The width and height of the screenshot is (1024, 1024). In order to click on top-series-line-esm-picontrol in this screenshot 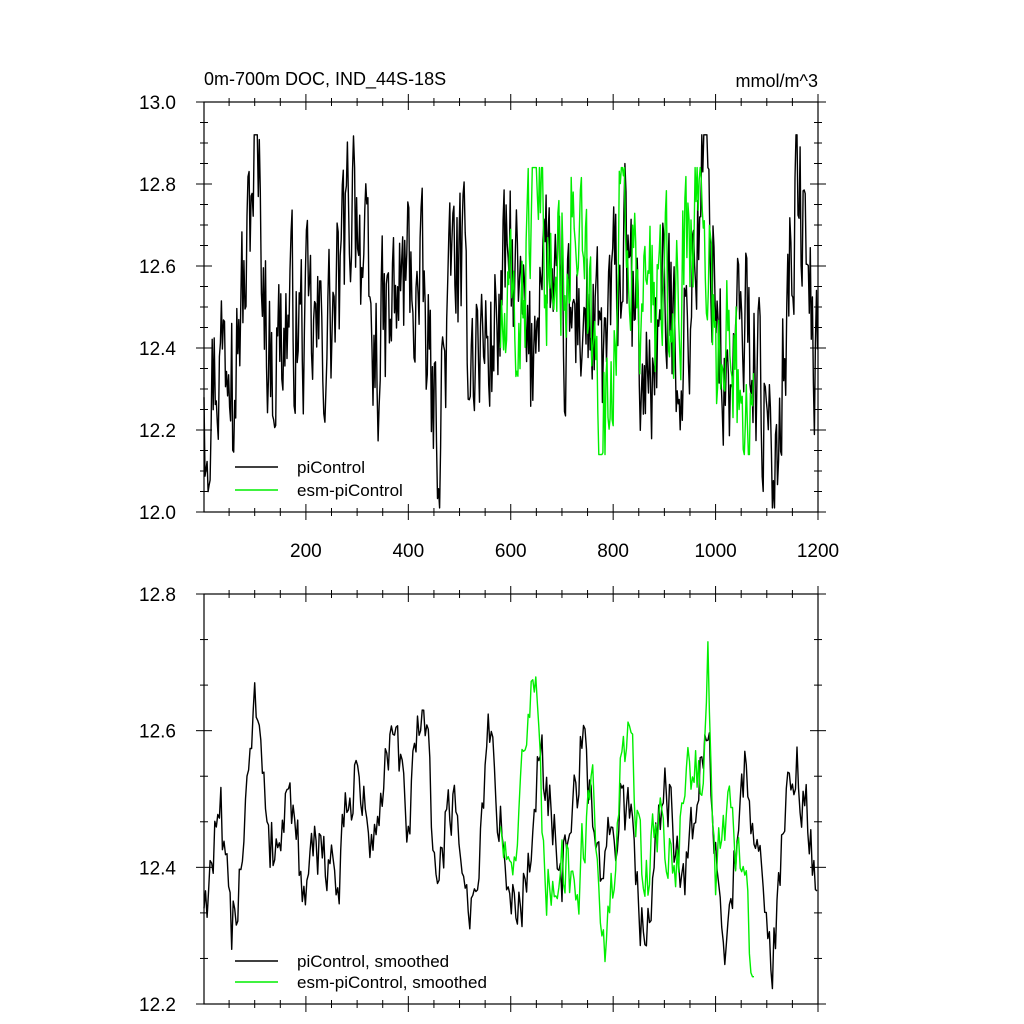, I will do `click(627, 311)`.